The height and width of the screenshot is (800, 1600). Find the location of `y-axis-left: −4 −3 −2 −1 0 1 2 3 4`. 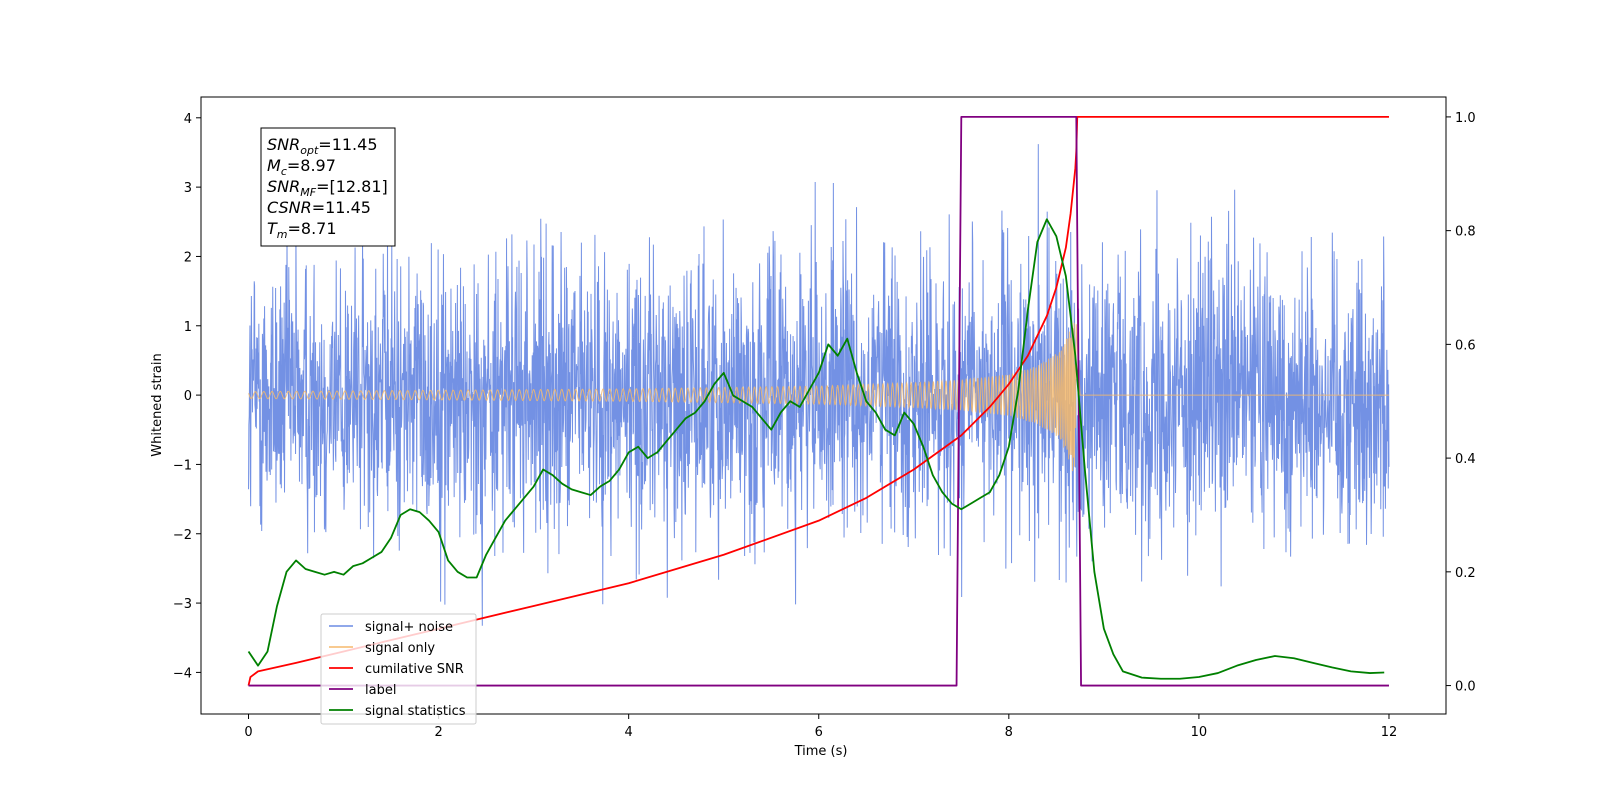

y-axis-left: −4 −3 −2 −1 0 1 2 3 4 is located at coordinates (187, 396).